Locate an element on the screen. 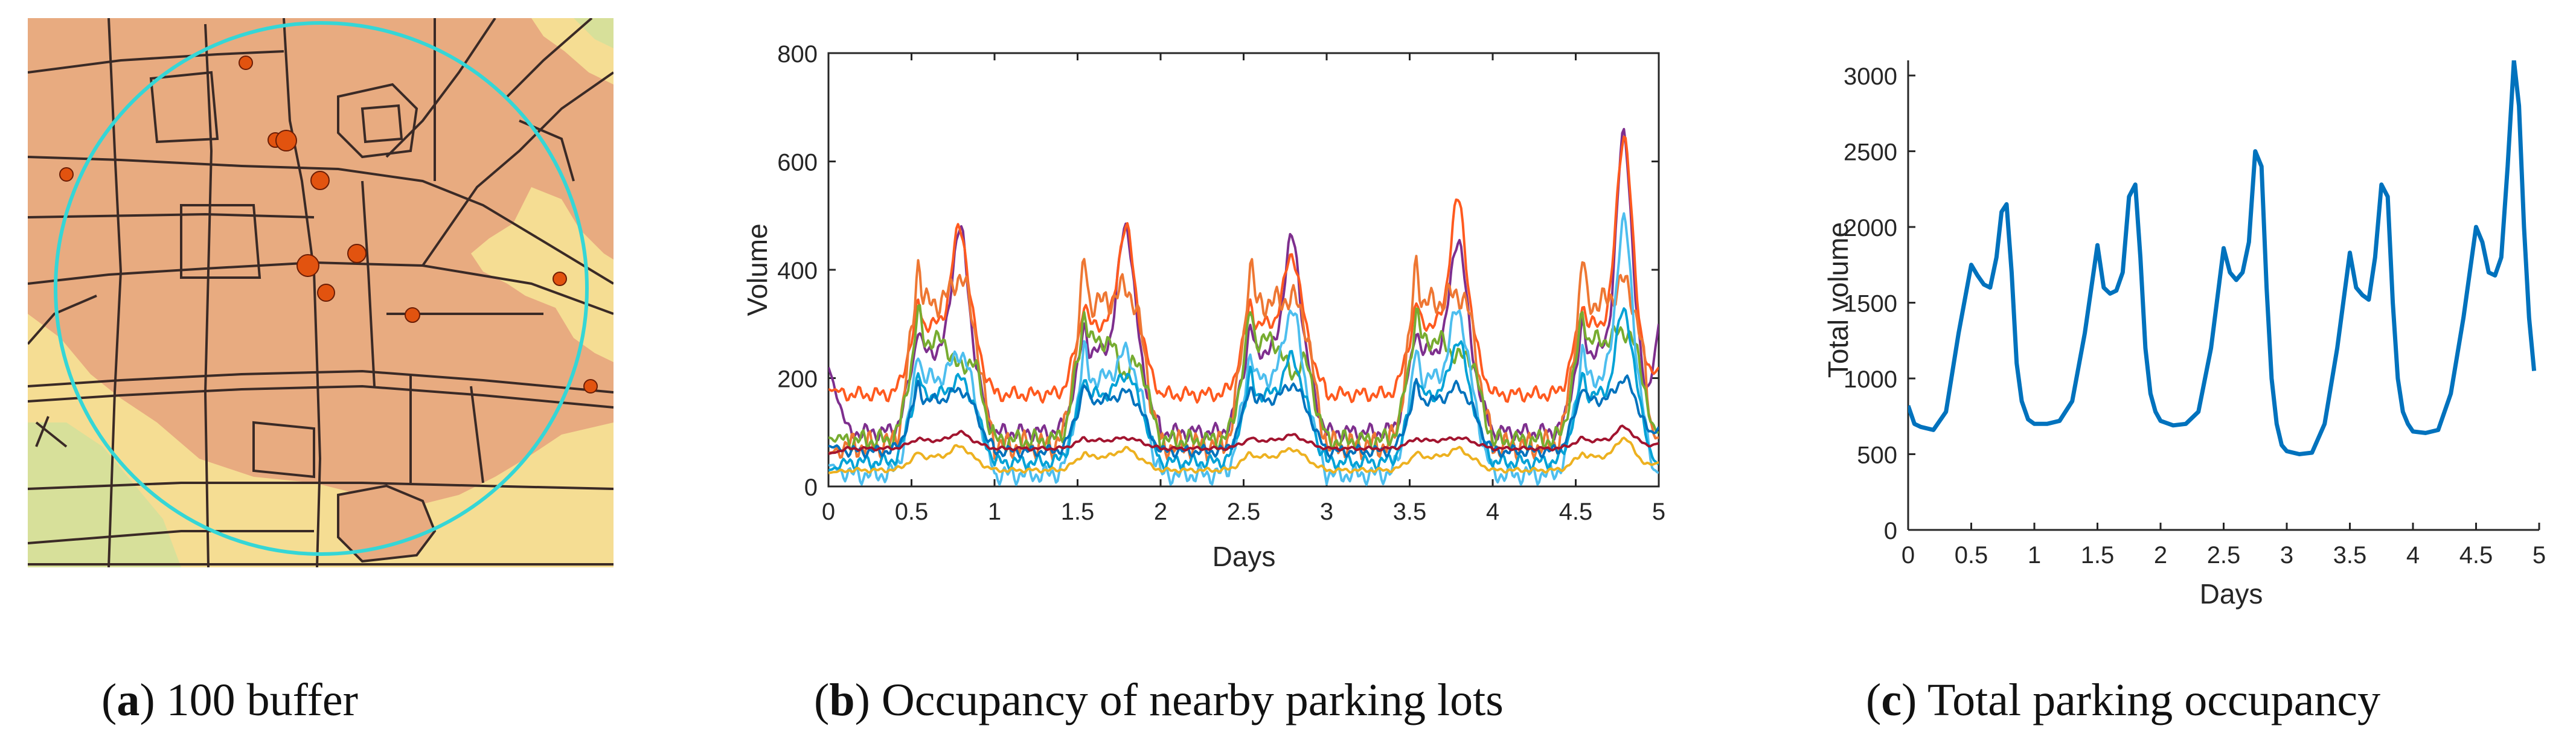 This screenshot has height=749, width=2576. map-urban-patch is located at coordinates (386, 523).